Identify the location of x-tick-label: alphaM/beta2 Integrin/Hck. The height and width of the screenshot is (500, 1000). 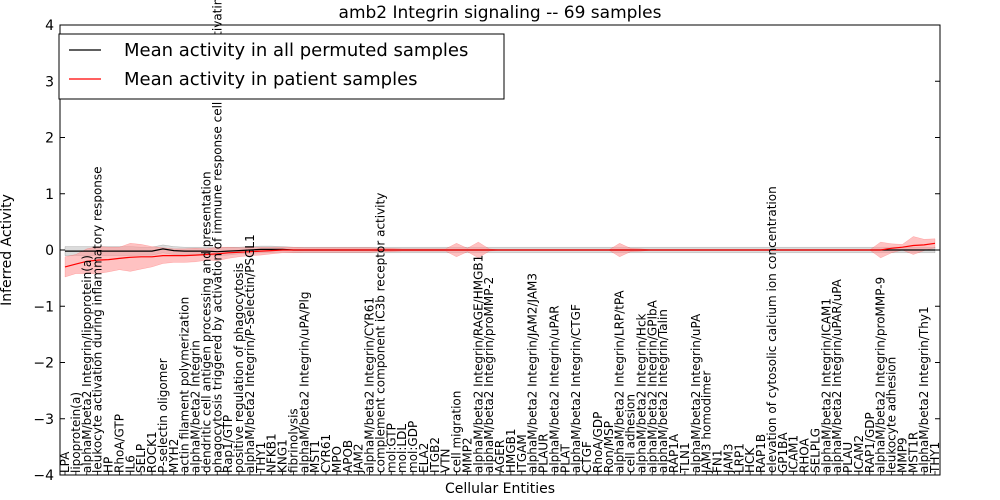
(641, 393).